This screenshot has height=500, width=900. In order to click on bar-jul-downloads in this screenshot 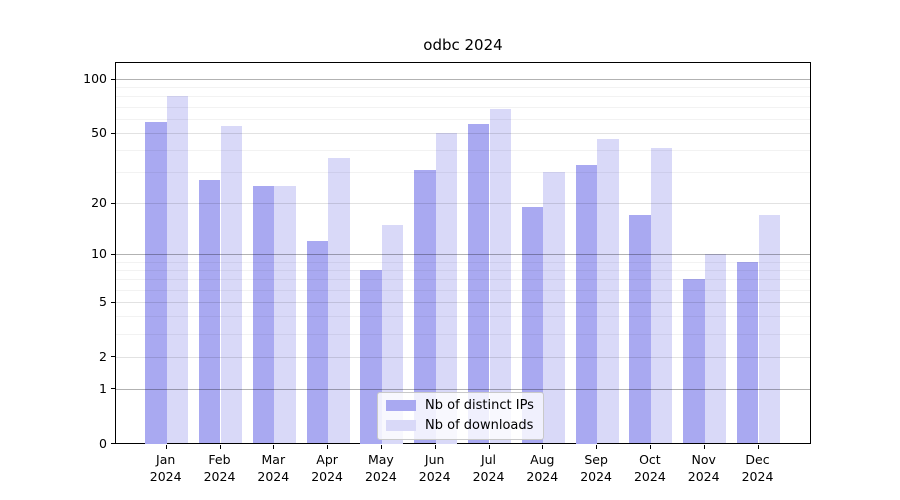, I will do `click(500, 276)`.